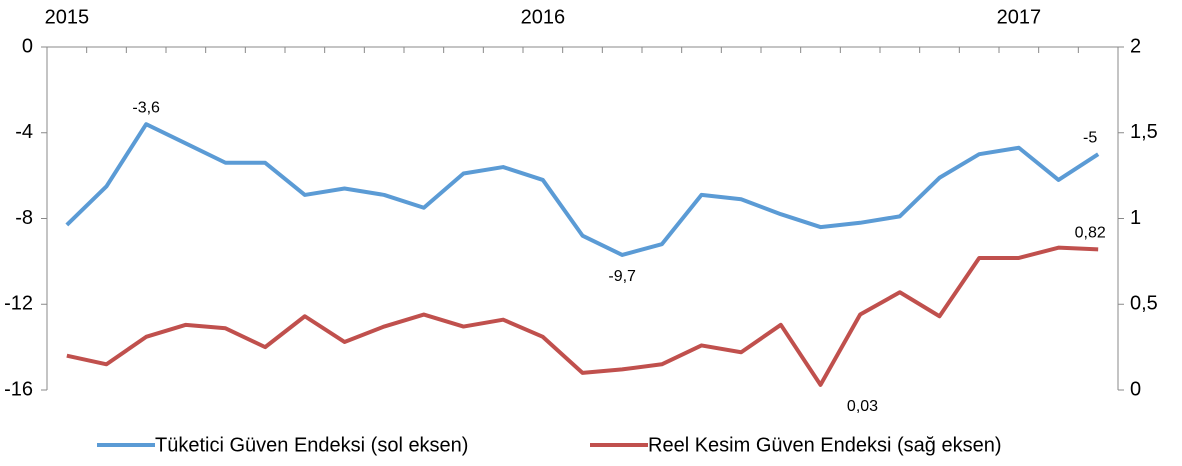 The height and width of the screenshot is (466, 1182). Describe the element at coordinates (18, 389) in the screenshot. I see `y-tick-label: -16` at that location.